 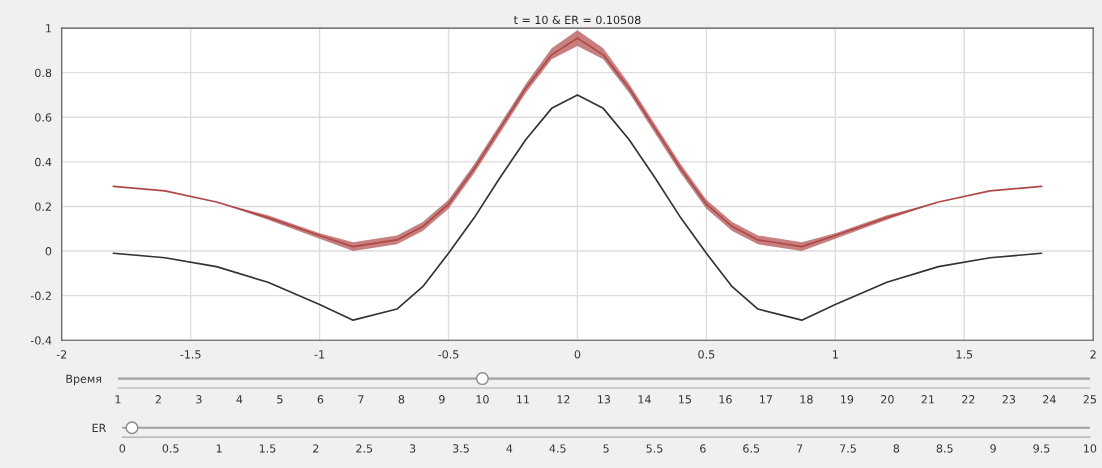 What do you see at coordinates (48, 251) in the screenshot?
I see `y-tick-label: 0` at bounding box center [48, 251].